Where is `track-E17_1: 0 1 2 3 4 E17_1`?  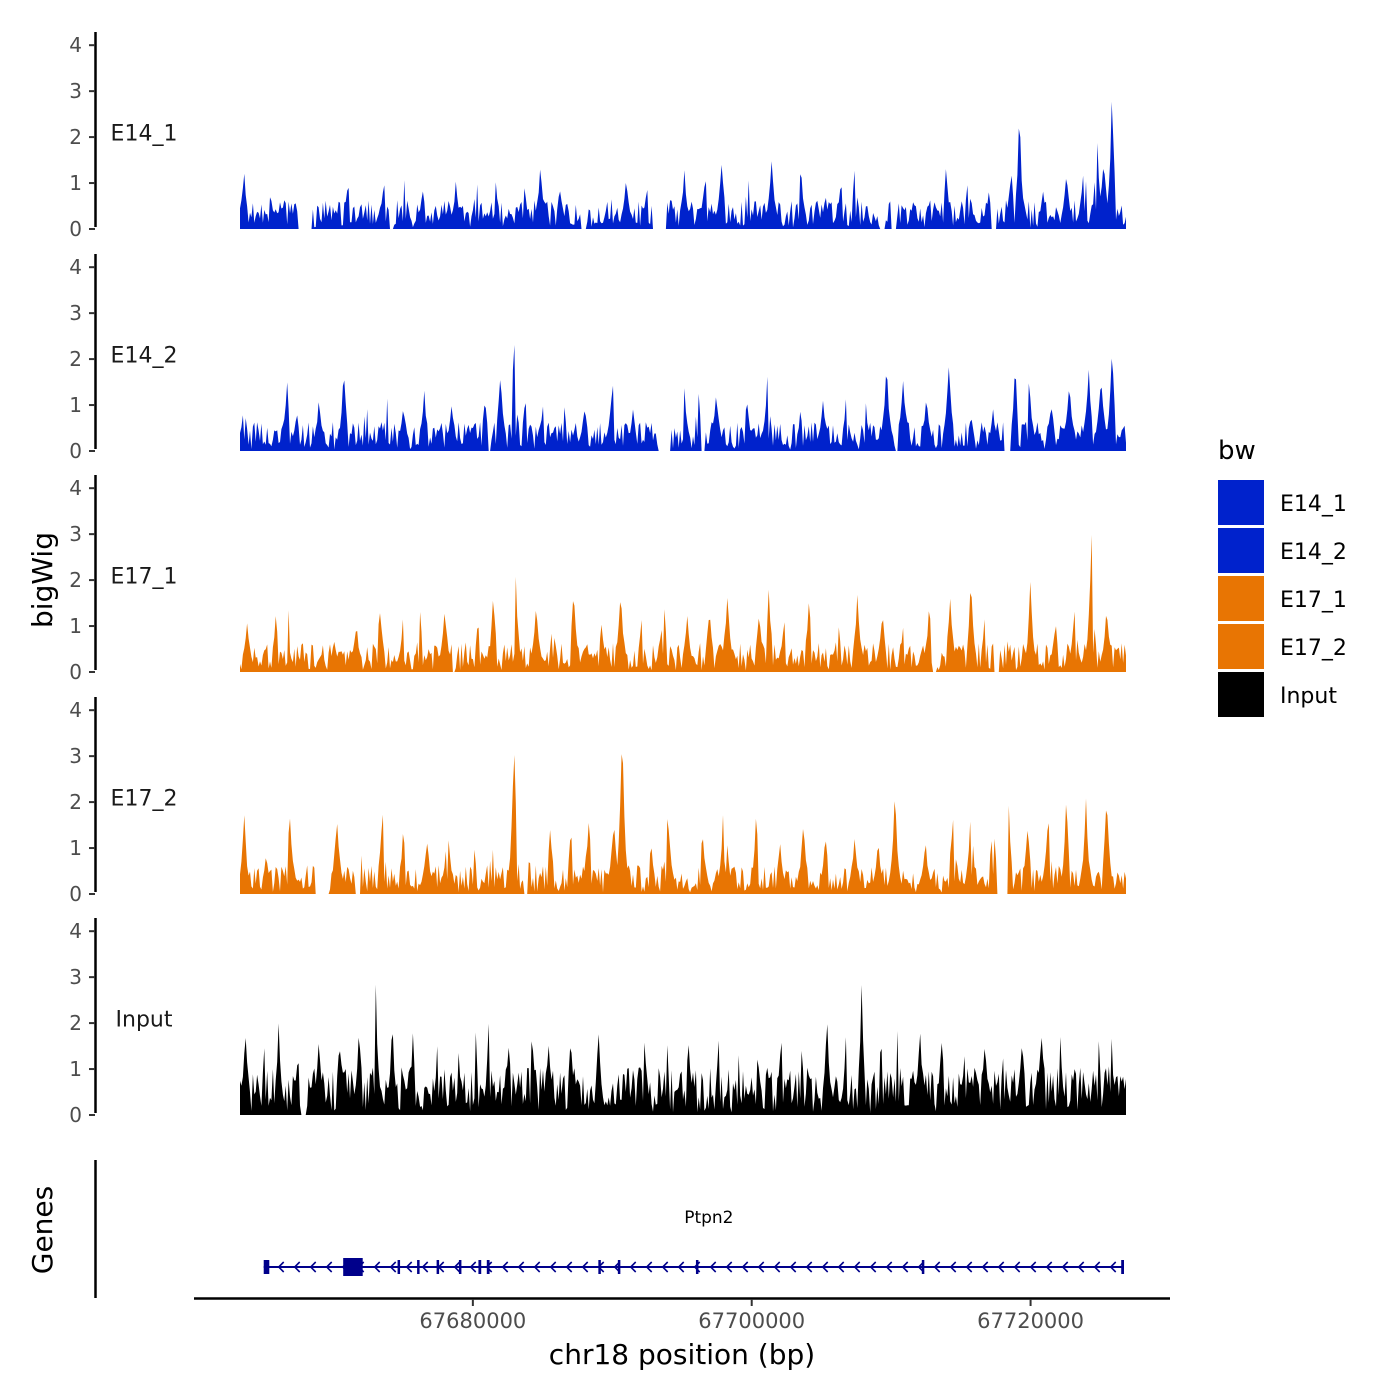 track-E17_1: 0 1 2 3 4 E17_1 is located at coordinates (597, 579).